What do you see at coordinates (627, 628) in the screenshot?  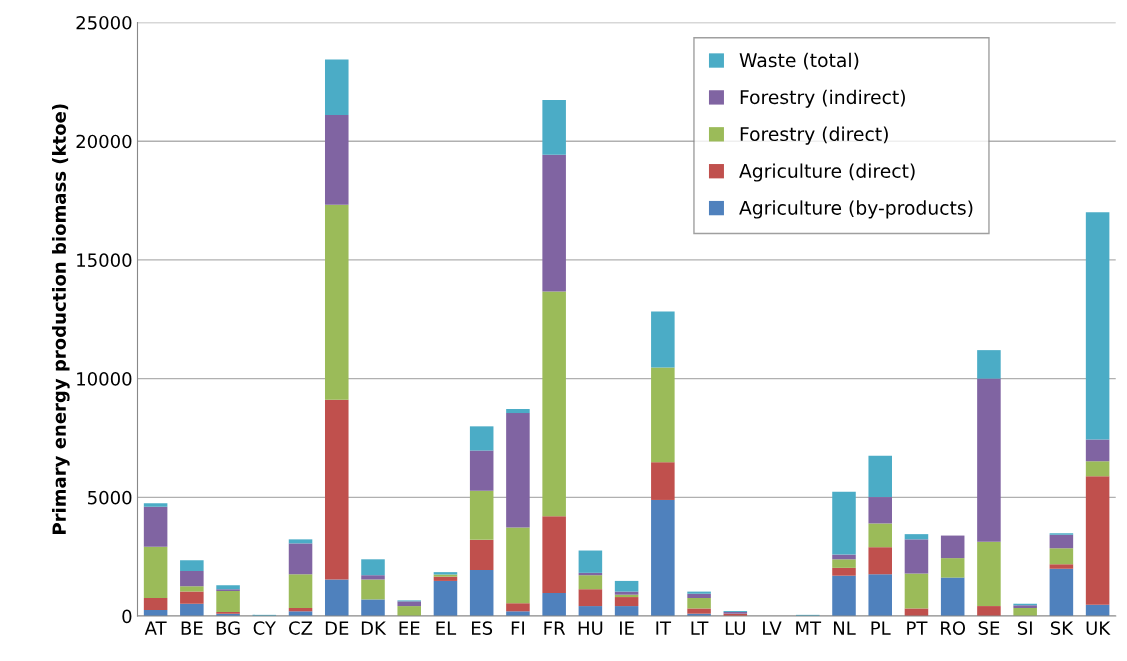 I see `x-tick-label: IE` at bounding box center [627, 628].